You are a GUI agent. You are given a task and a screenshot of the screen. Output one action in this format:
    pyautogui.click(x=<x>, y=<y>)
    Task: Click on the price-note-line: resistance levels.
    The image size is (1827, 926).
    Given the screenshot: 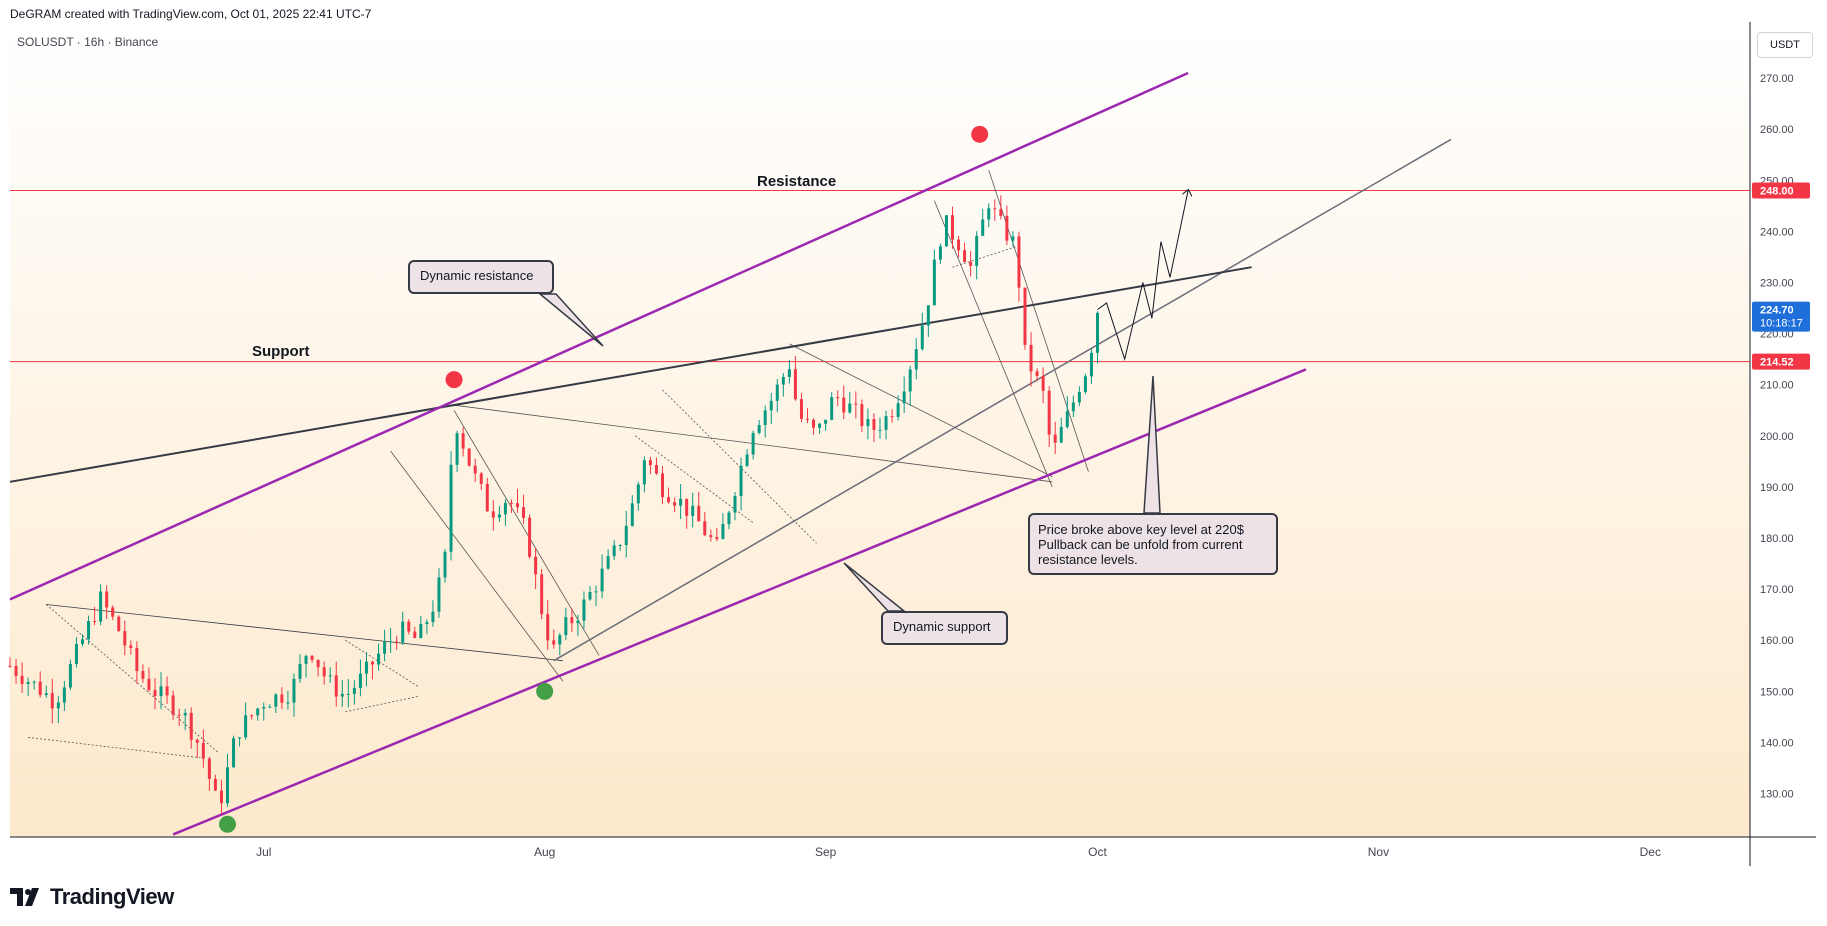 What is the action you would take?
    pyautogui.click(x=1088, y=559)
    